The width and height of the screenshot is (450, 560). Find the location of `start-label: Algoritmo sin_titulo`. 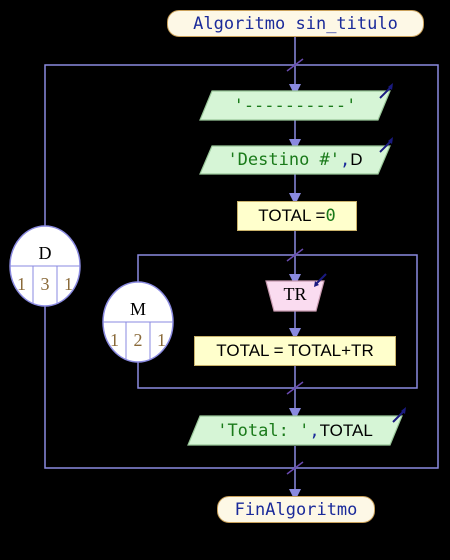

start-label: Algoritmo sin_titulo is located at coordinates (295, 23).